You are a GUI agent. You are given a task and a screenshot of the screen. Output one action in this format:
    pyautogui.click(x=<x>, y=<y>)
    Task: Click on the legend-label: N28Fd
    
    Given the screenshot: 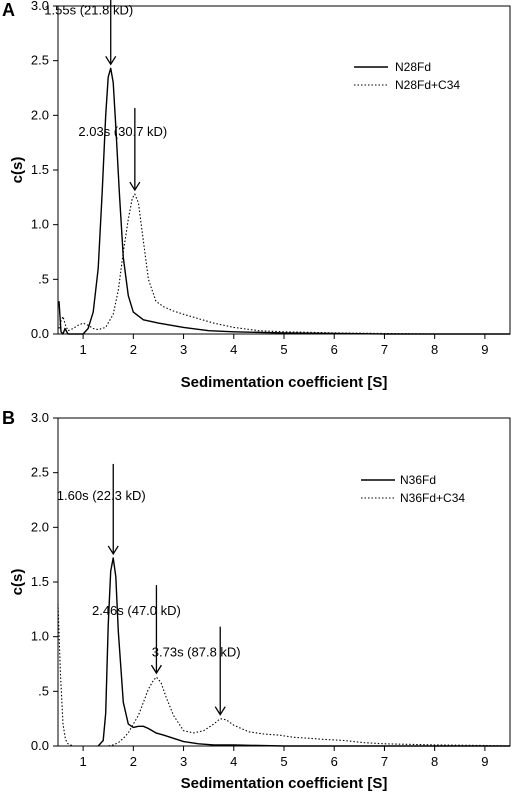 What is the action you would take?
    pyautogui.click(x=413, y=67)
    